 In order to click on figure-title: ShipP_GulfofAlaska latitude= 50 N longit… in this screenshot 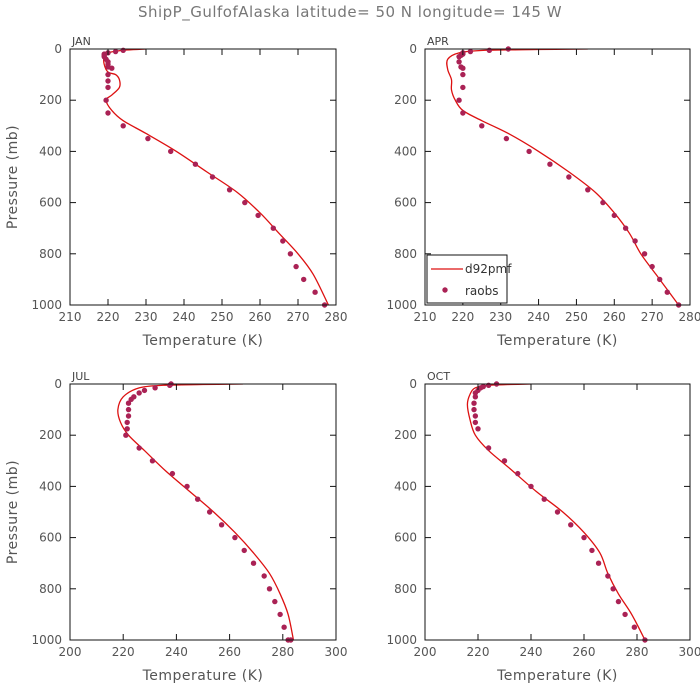, I will do `click(350, 12)`.